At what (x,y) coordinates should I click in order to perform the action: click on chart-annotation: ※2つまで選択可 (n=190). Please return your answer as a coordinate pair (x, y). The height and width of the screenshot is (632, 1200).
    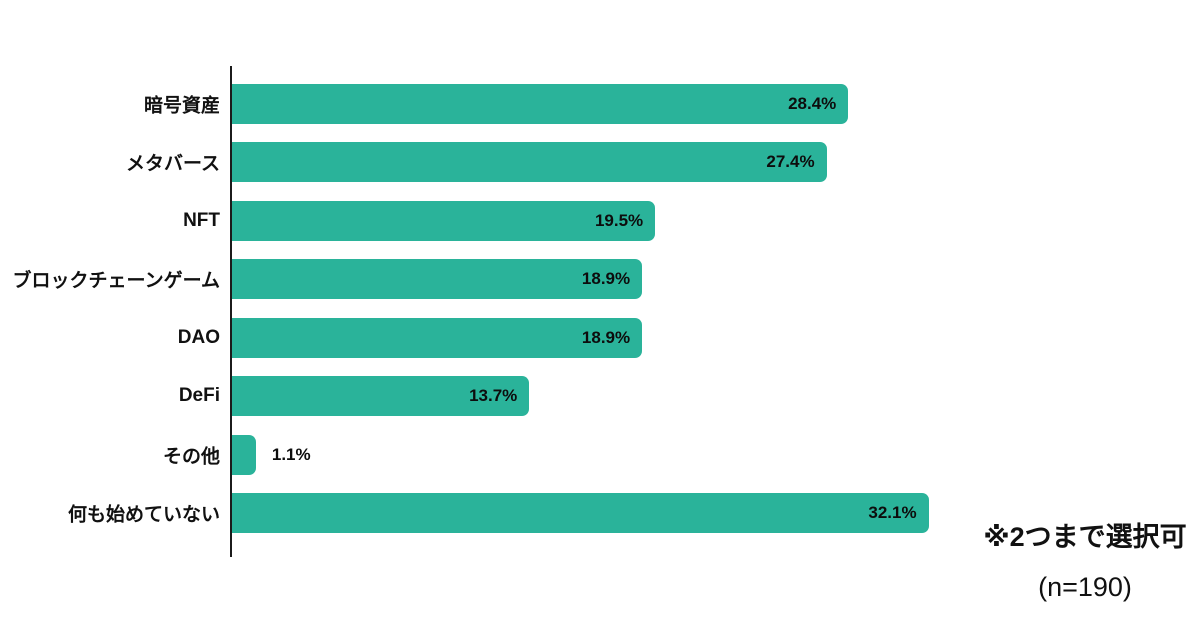
    Looking at the image, I should click on (1080, 562).